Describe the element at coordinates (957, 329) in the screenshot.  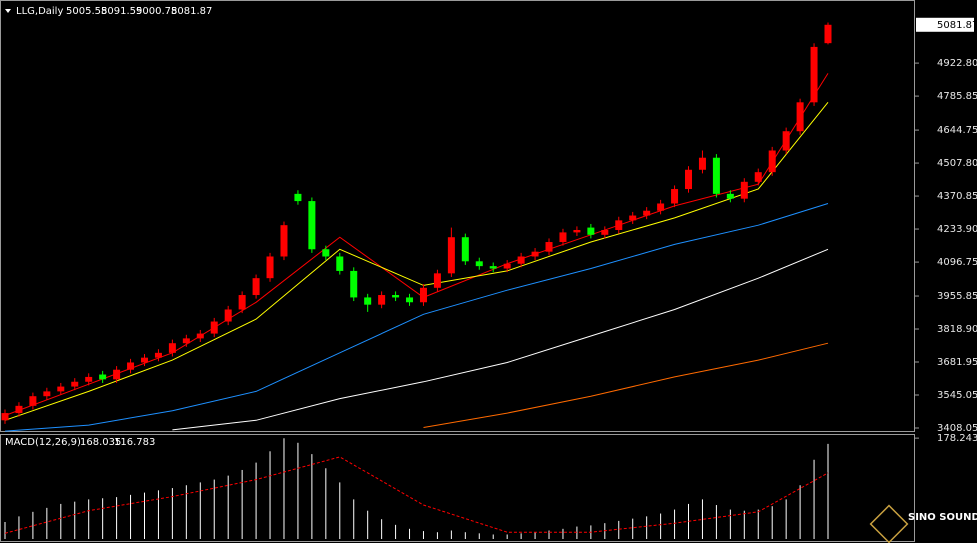
I see `y-tick-label: 3818.90` at that location.